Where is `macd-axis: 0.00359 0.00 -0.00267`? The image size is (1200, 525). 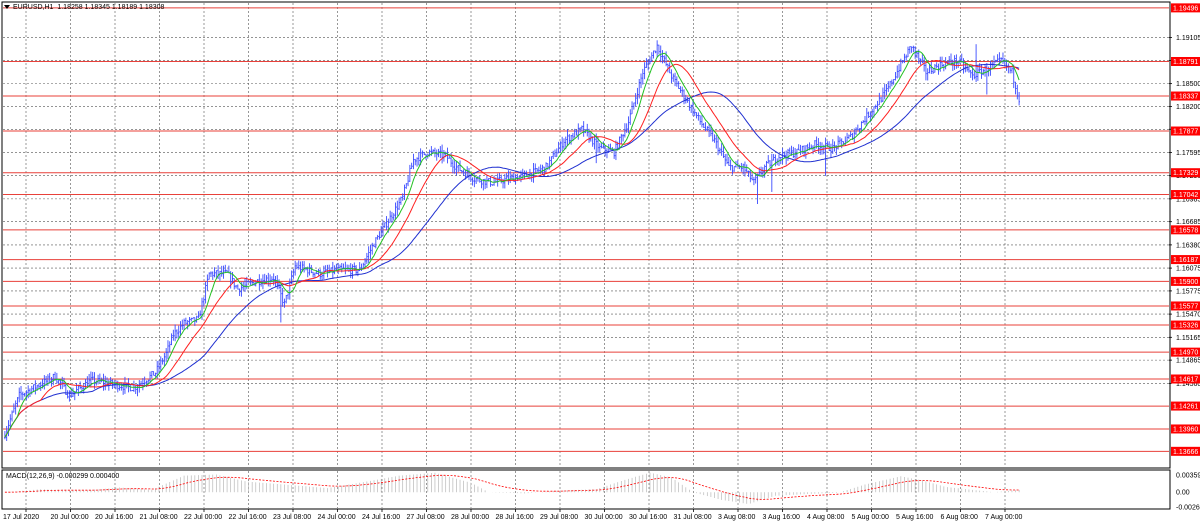
macd-axis: 0.00359 0.00 -0.00267 is located at coordinates (1188, 492).